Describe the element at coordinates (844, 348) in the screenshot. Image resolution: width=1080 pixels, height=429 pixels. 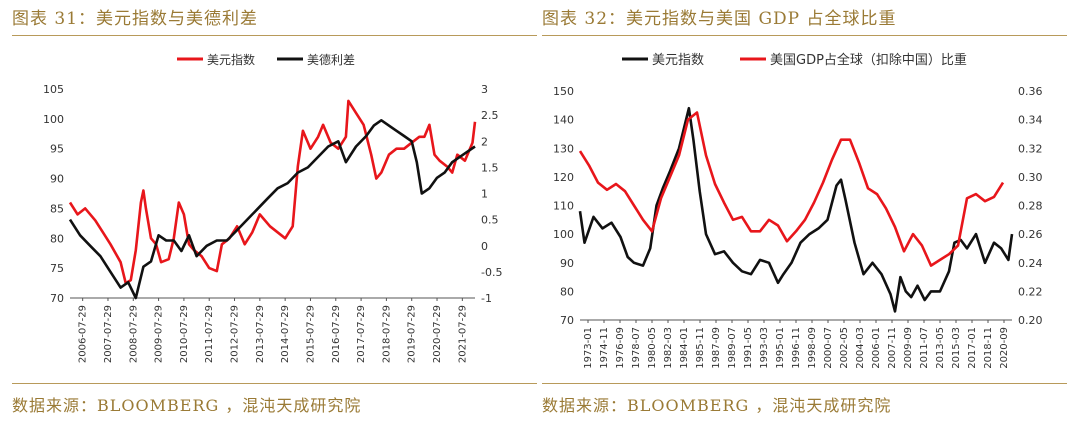
I see `x-tick-label: 2002-05` at that location.